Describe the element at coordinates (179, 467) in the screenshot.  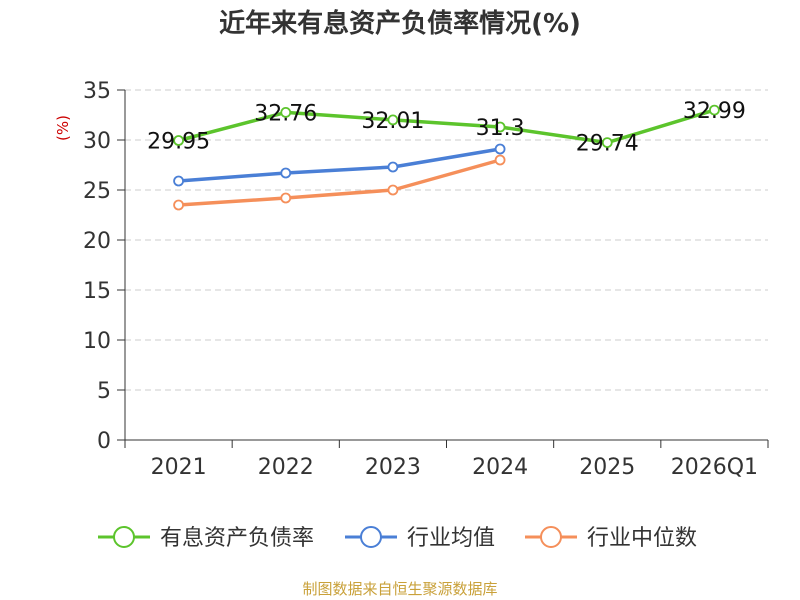
I see `x-tick-label: 2021` at that location.